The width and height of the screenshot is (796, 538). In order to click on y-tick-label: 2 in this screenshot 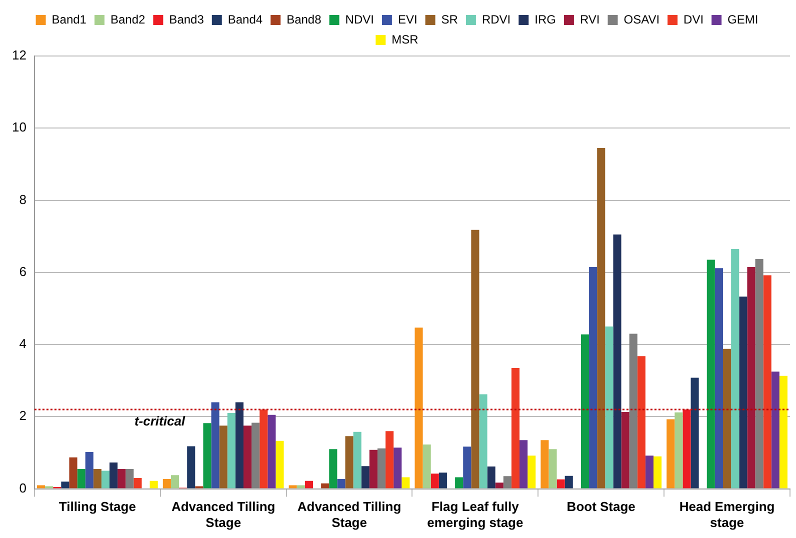, I will do `click(22, 416)`.